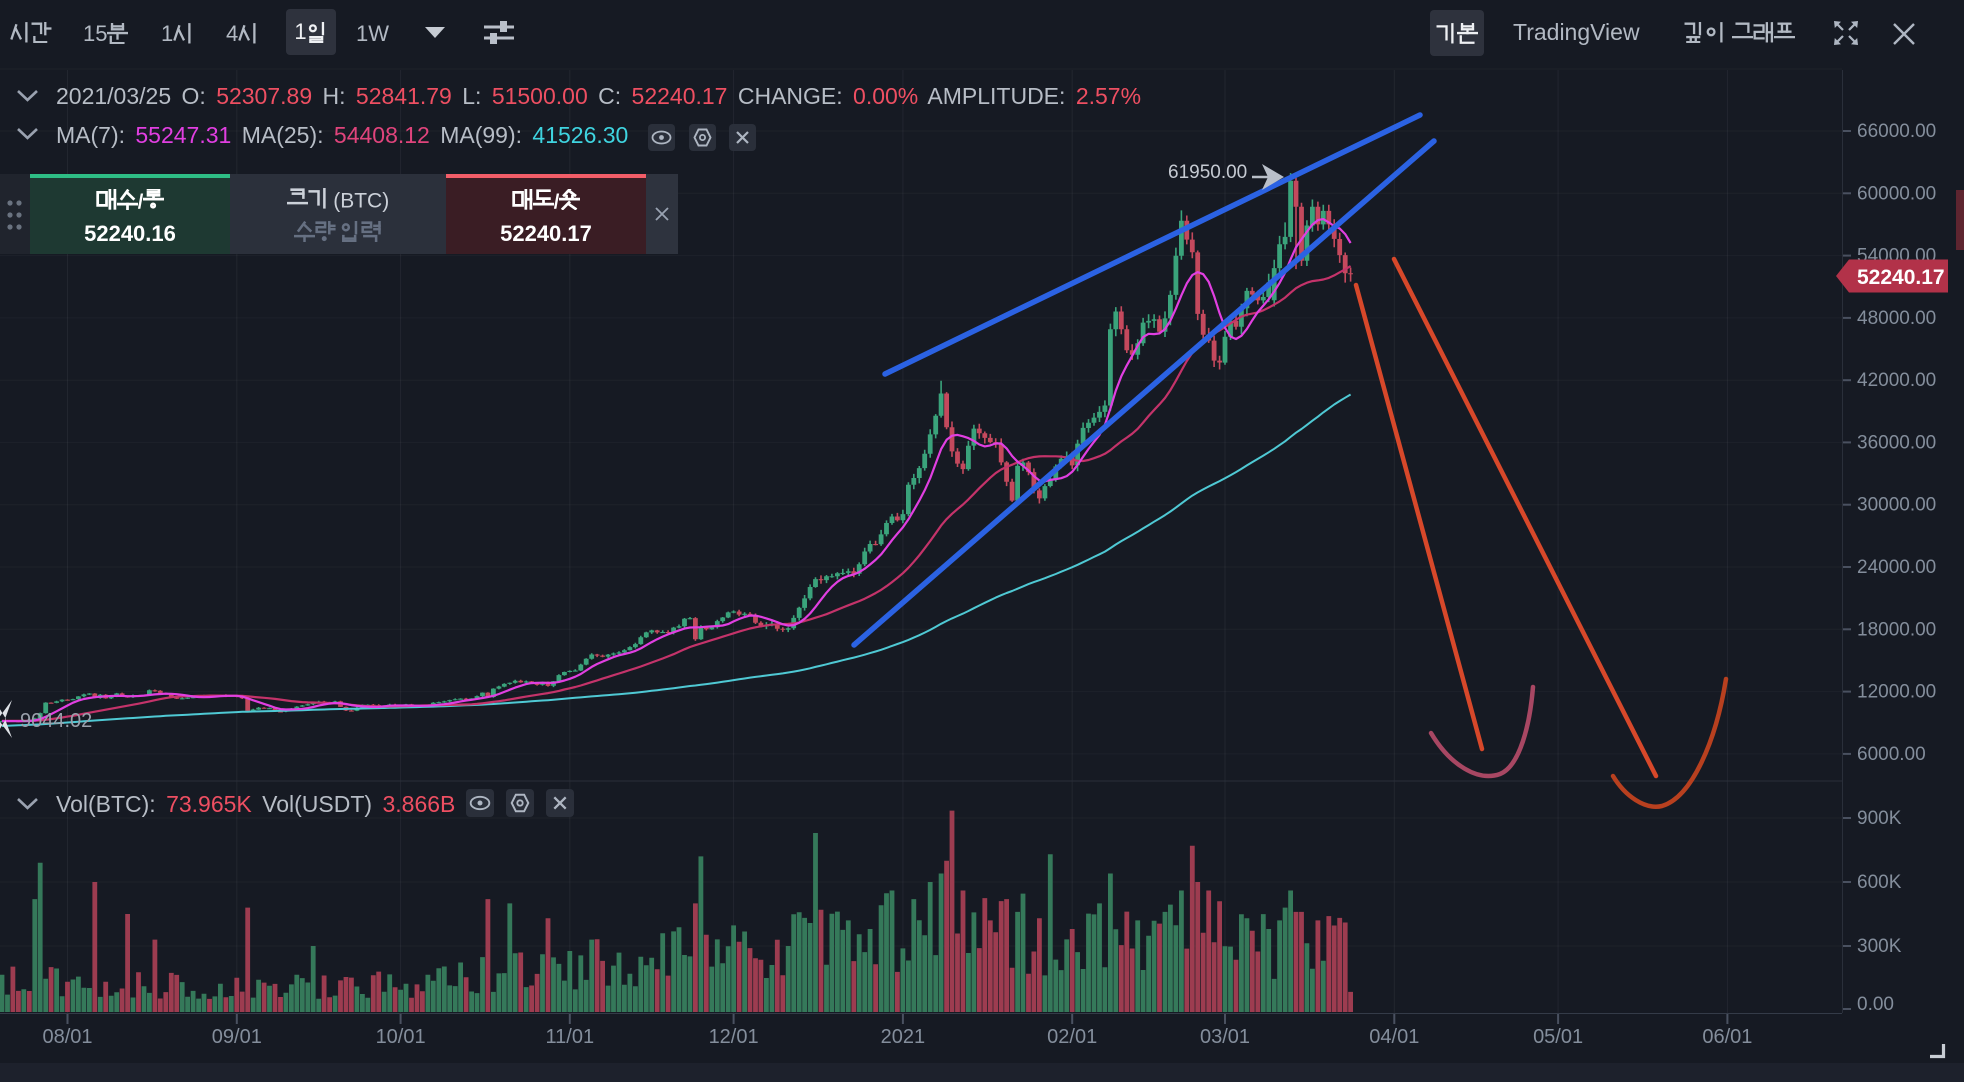 This screenshot has width=1964, height=1082. What do you see at coordinates (1896, 193) in the screenshot?
I see `svg-text: 60000.00` at bounding box center [1896, 193].